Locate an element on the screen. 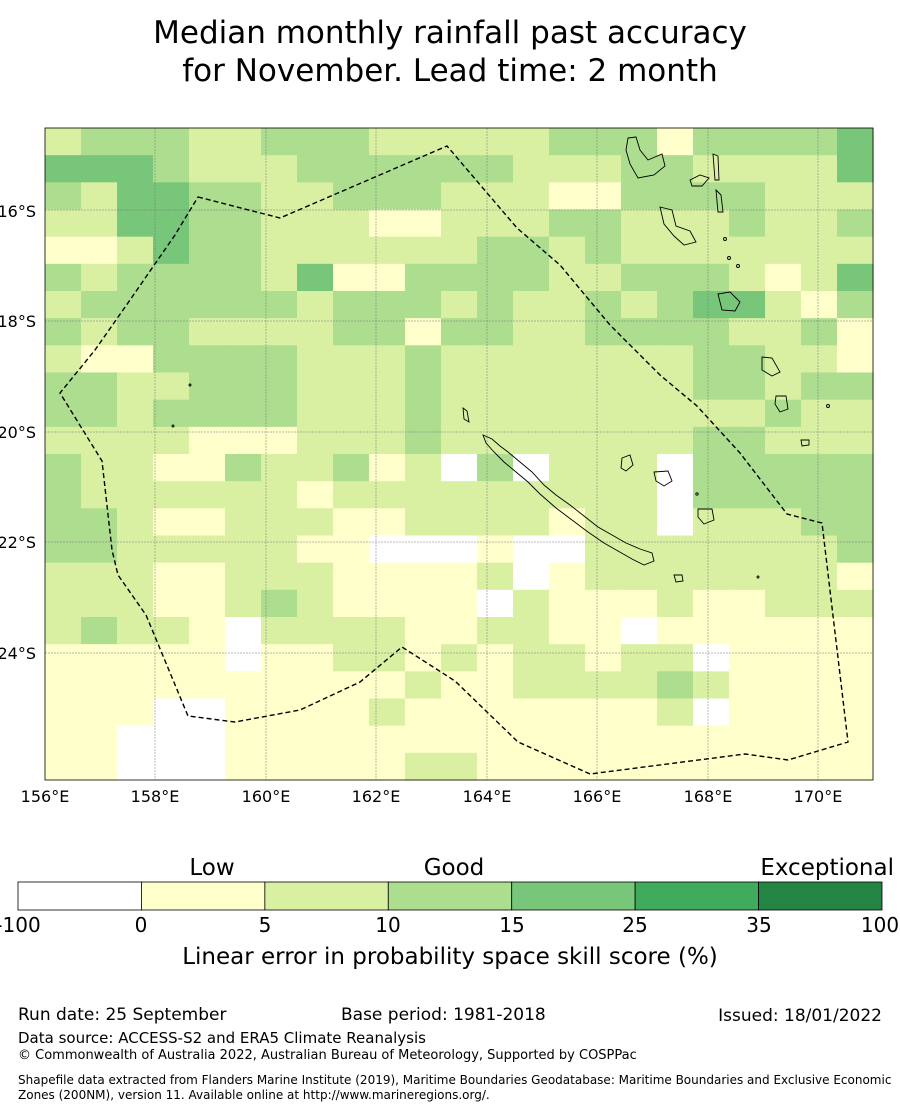 Image resolution: width=900 pixels, height=1110 pixels. coastline-tanna is located at coordinates (781, 404).